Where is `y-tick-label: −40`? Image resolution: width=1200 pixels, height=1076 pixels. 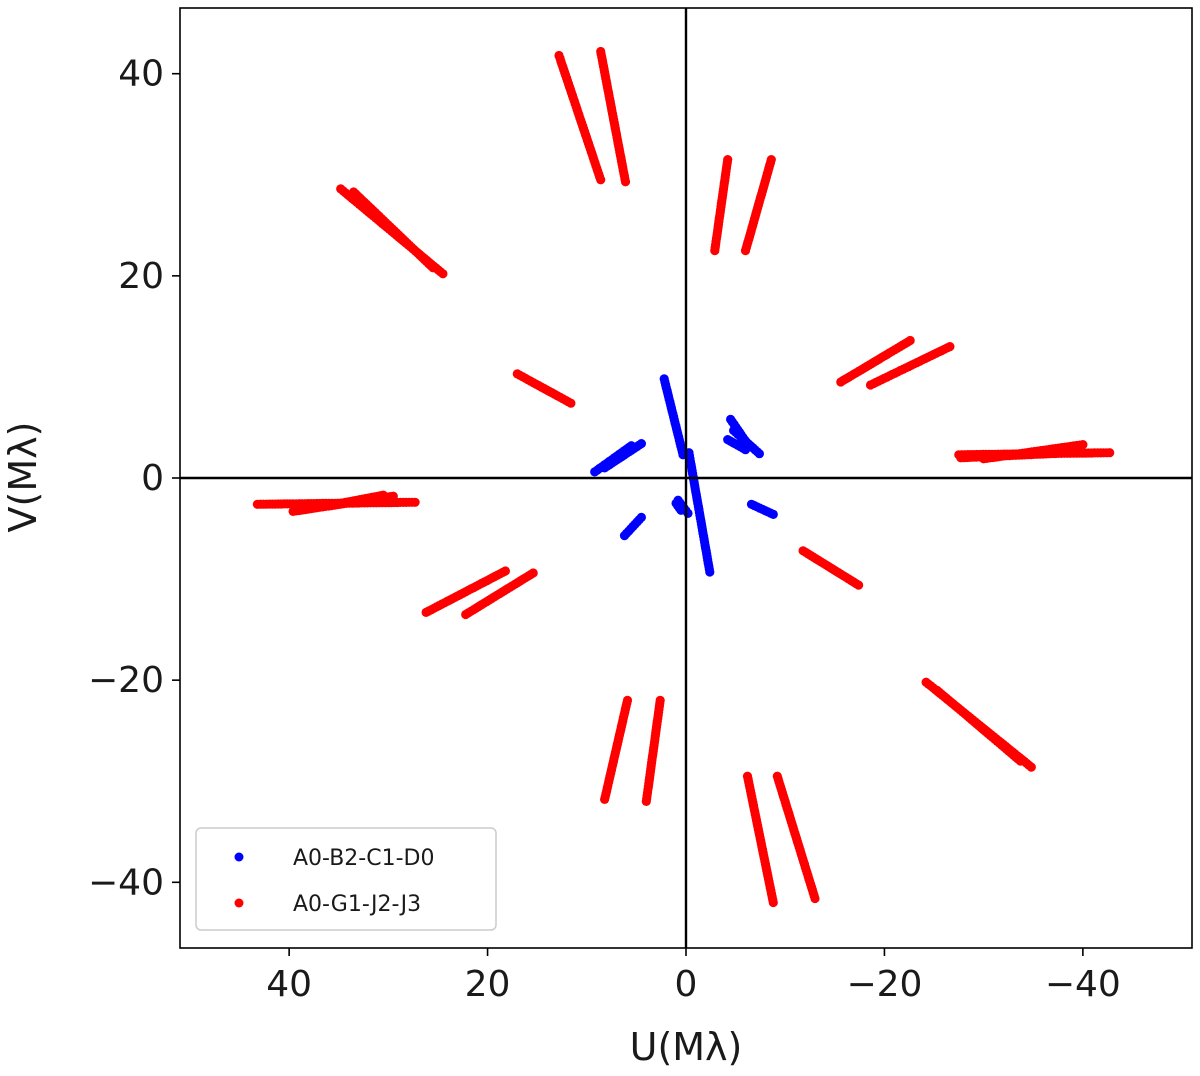 y-tick-label: −40 is located at coordinates (126, 882).